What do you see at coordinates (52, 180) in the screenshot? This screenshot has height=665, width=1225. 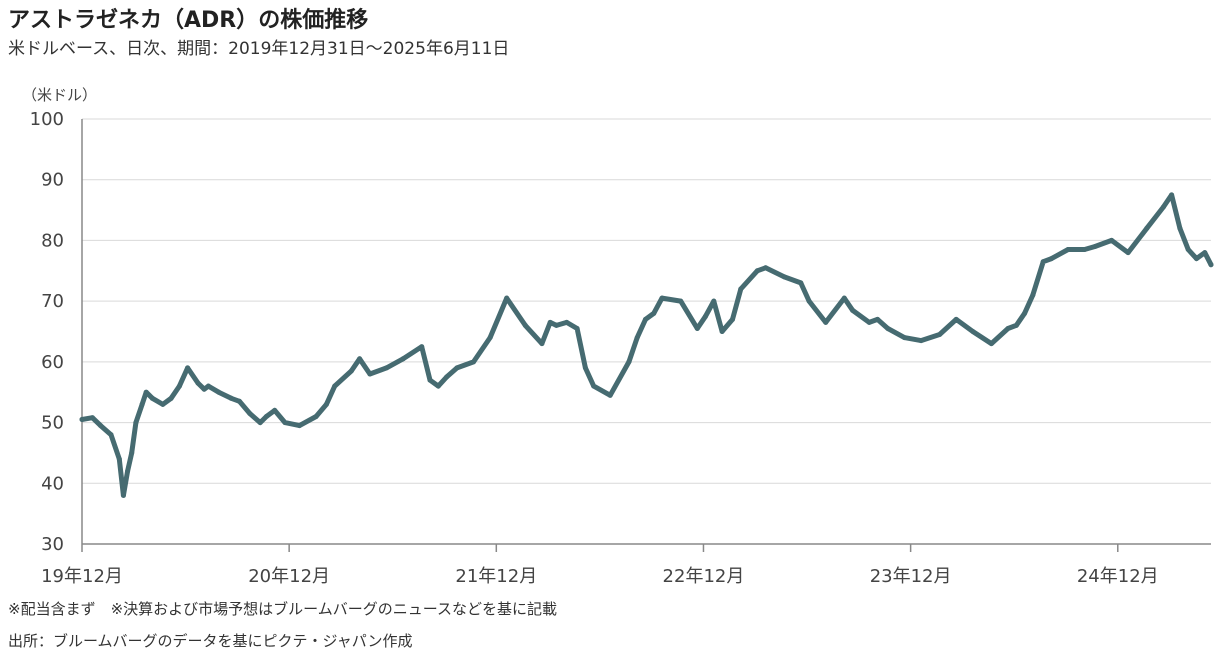 I see `y-tick-label: 90` at bounding box center [52, 180].